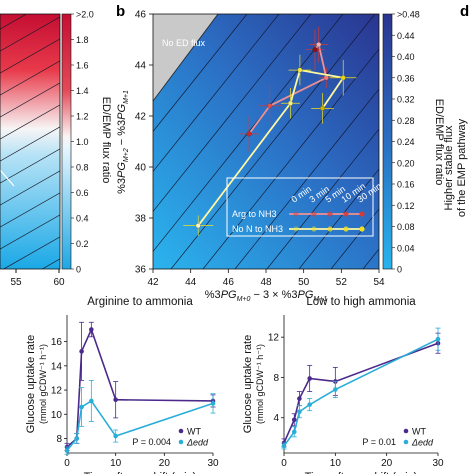 Image resolution: width=474 pixels, height=474 pixels. What do you see at coordinates (7, 178) in the screenshot?
I see `a-trajectory` at bounding box center [7, 178].